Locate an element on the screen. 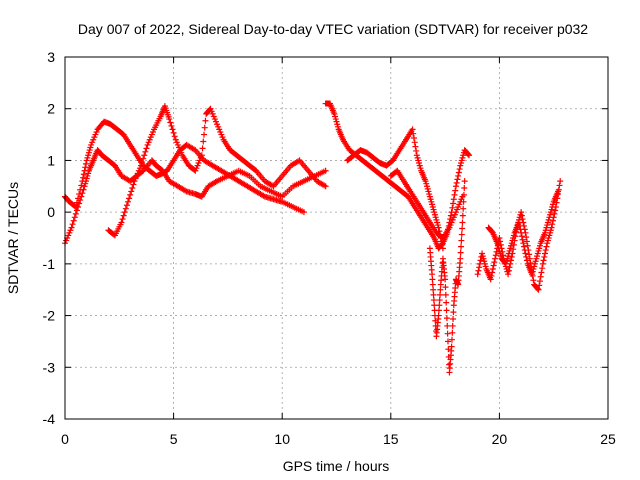 The height and width of the screenshot is (480, 640). x-tick-labels: 0 5 10 15 20 25 is located at coordinates (338, 439).